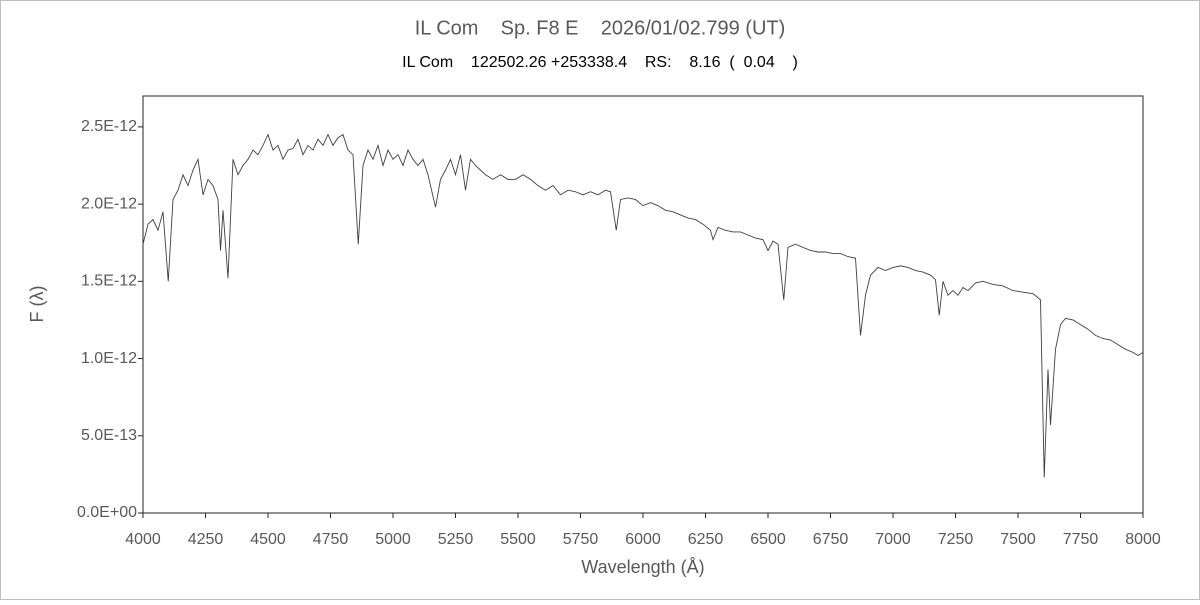 This screenshot has width=1200, height=605. I want to click on x-tick-label: 4750, so click(331, 539).